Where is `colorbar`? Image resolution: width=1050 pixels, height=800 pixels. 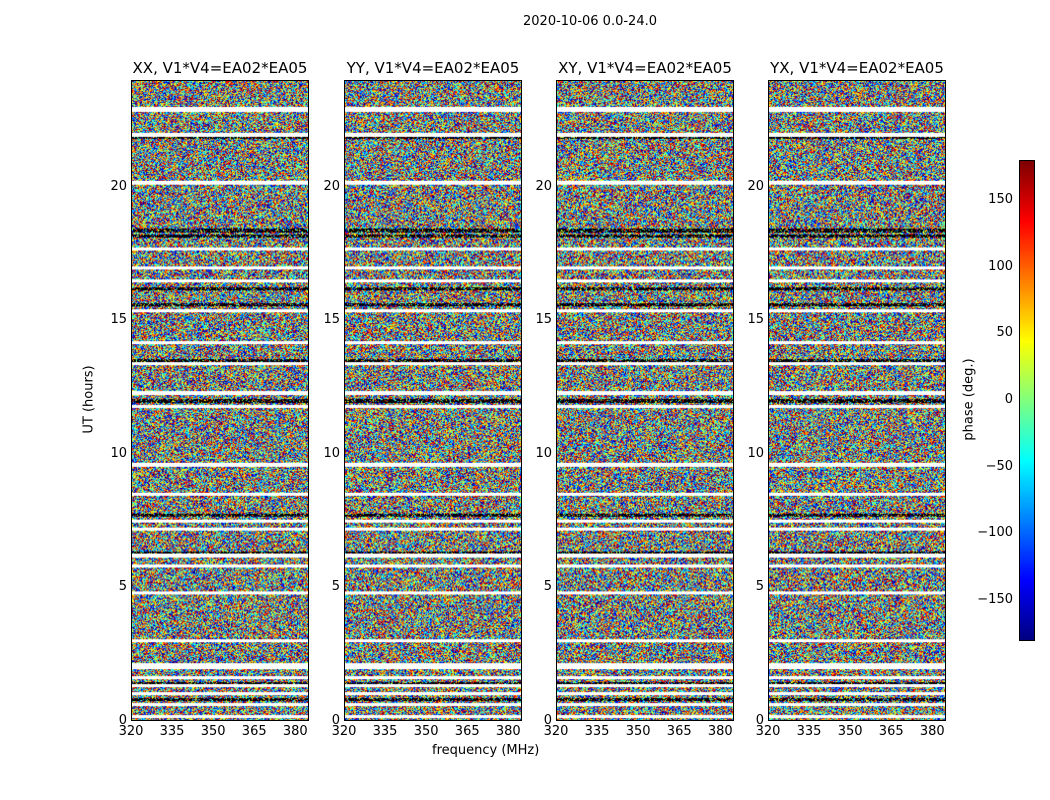
colorbar is located at coordinates (1027, 400).